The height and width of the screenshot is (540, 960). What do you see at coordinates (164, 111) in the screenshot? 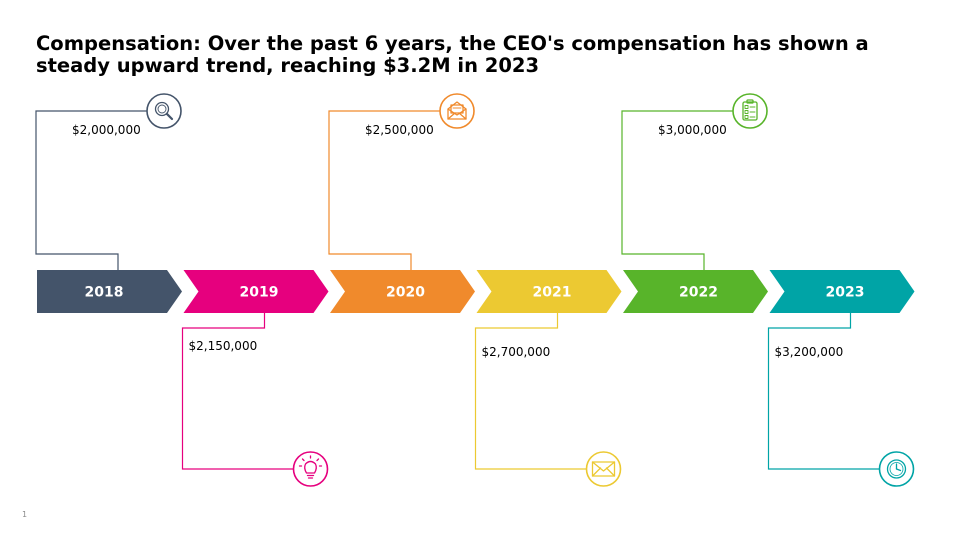
I see `magnifier-icon` at bounding box center [164, 111].